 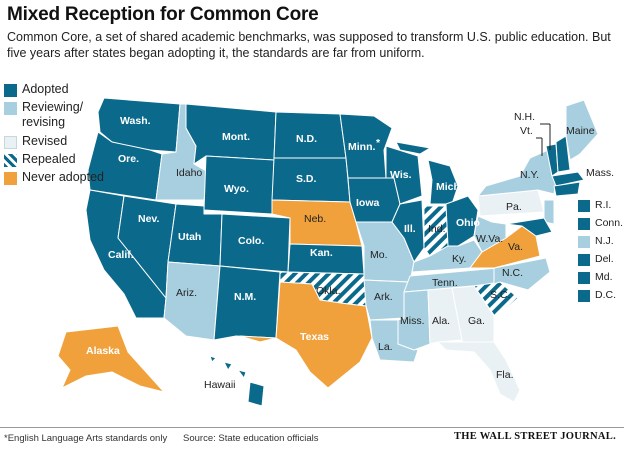 I want to click on state-nc, so click(x=522, y=274).